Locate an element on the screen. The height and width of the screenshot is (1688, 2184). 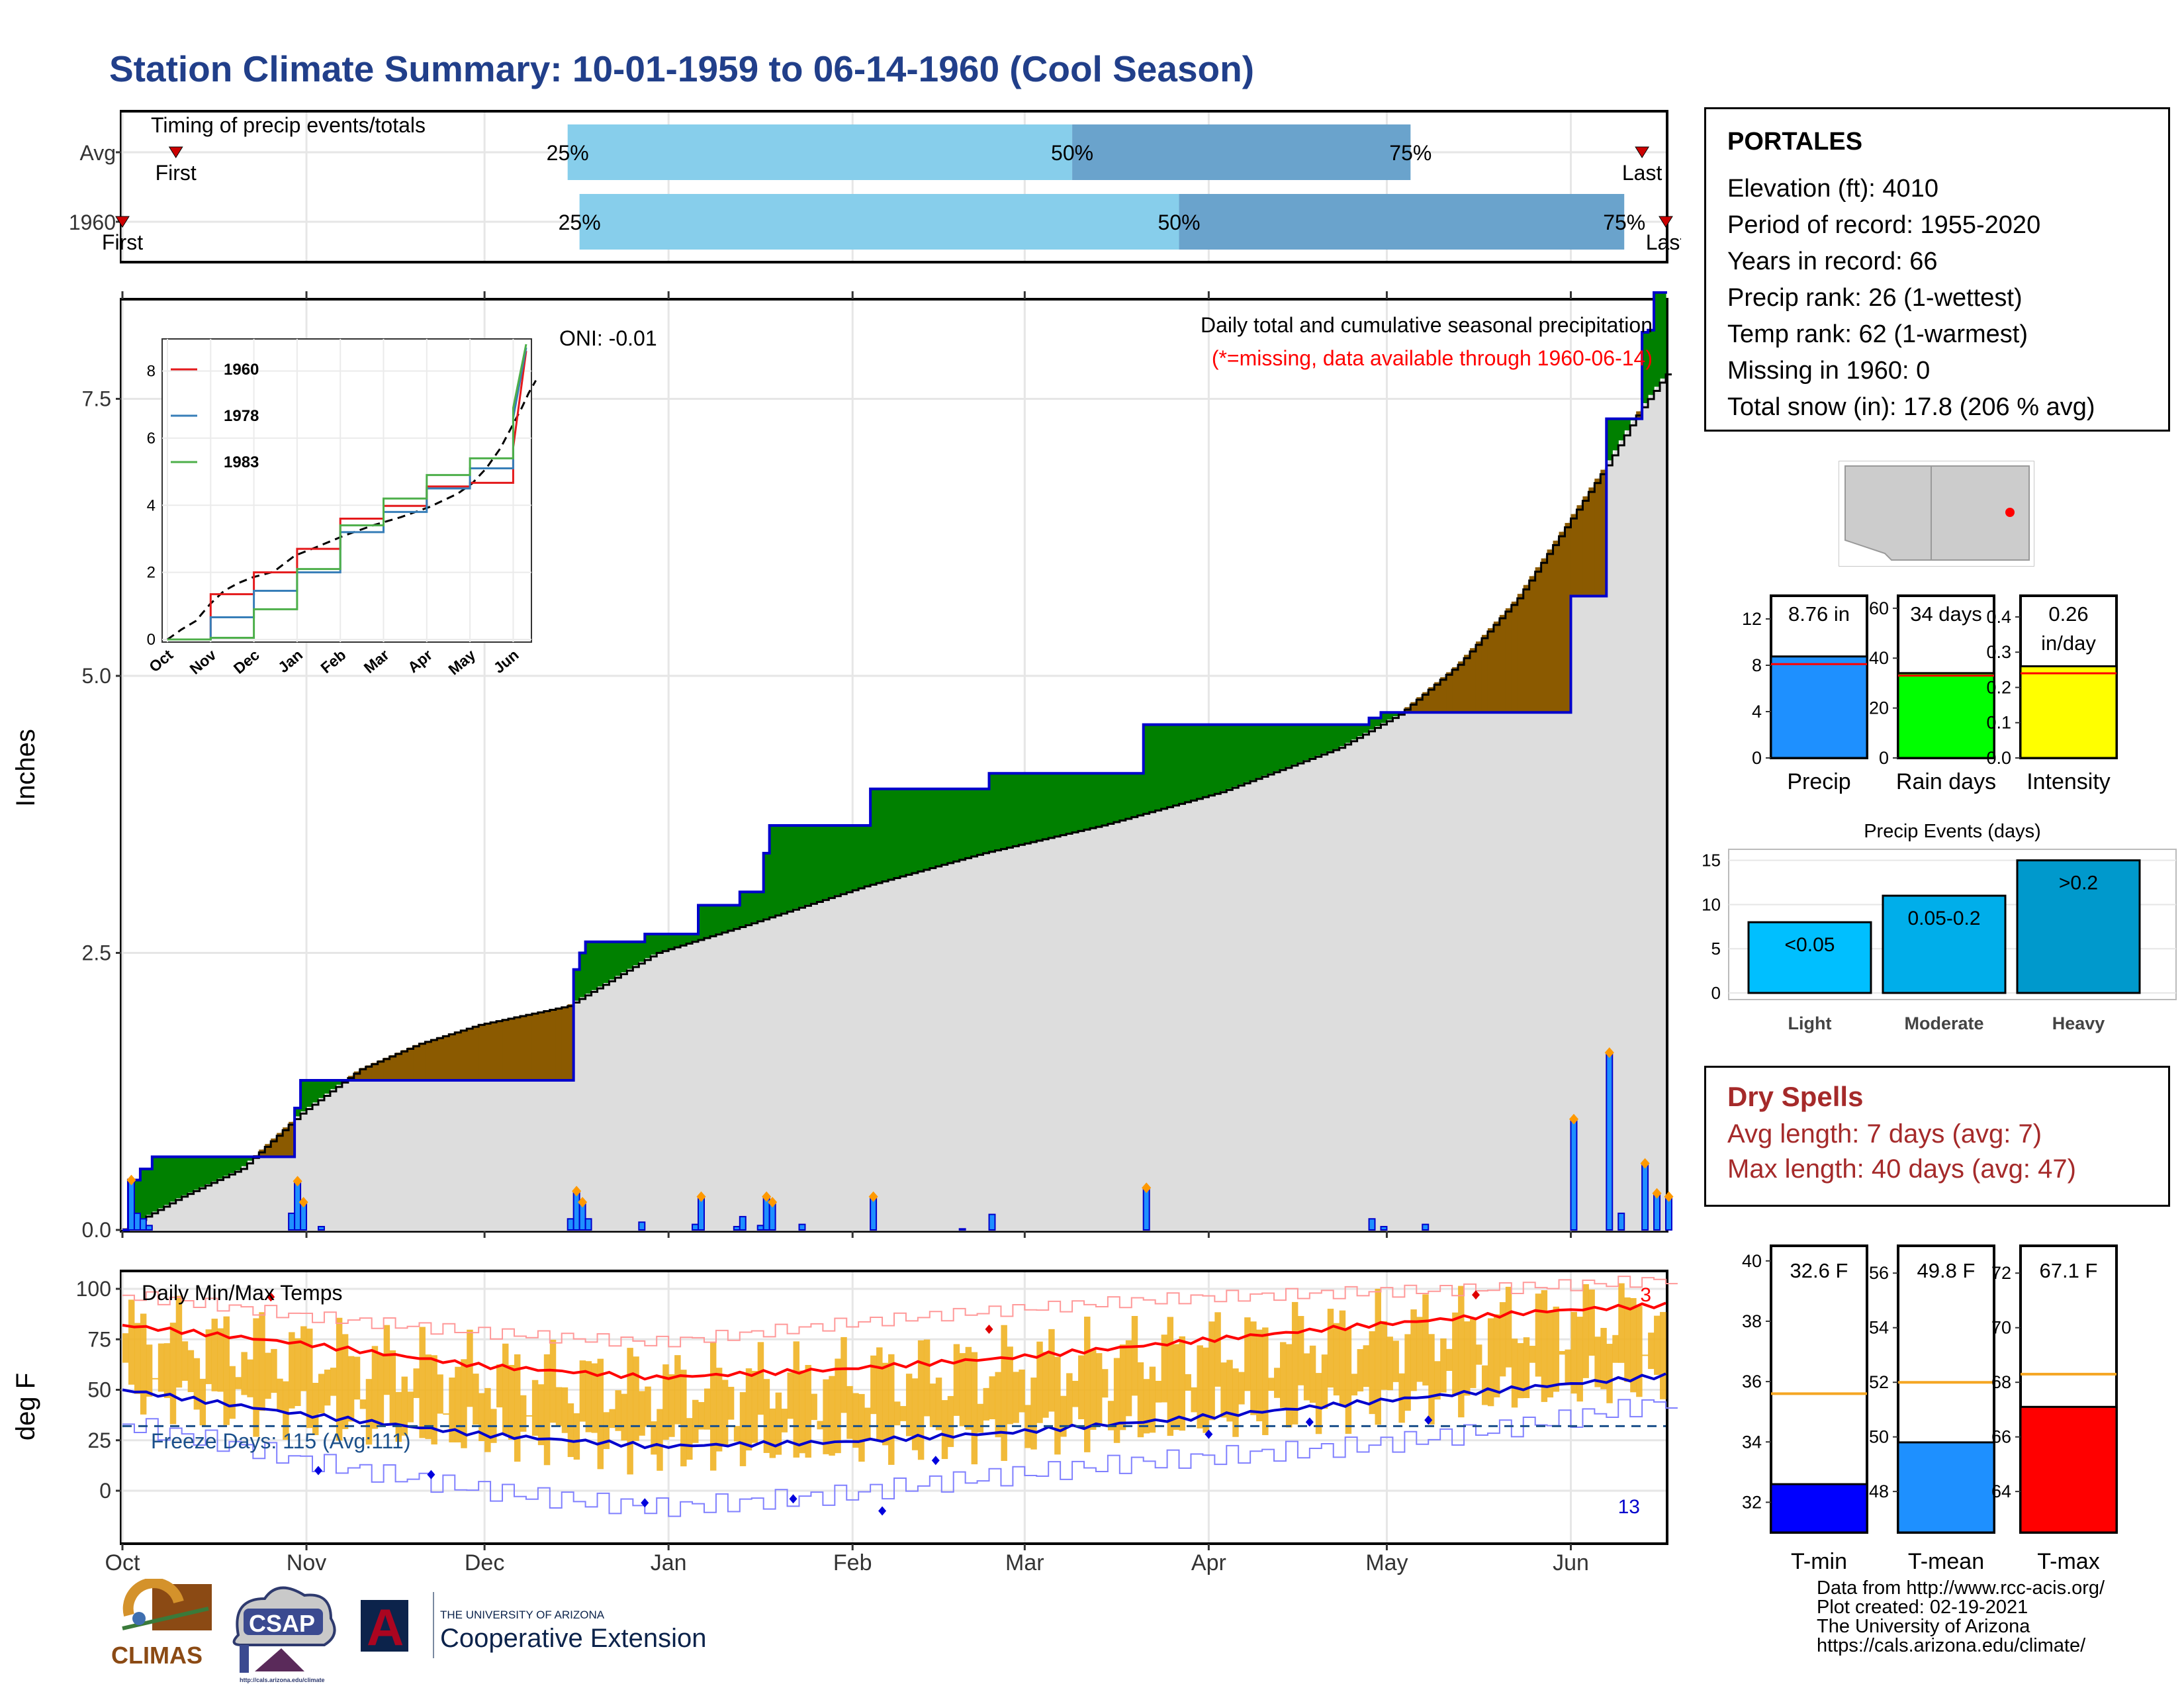
events-tick-label: 10 is located at coordinates (1712, 904).